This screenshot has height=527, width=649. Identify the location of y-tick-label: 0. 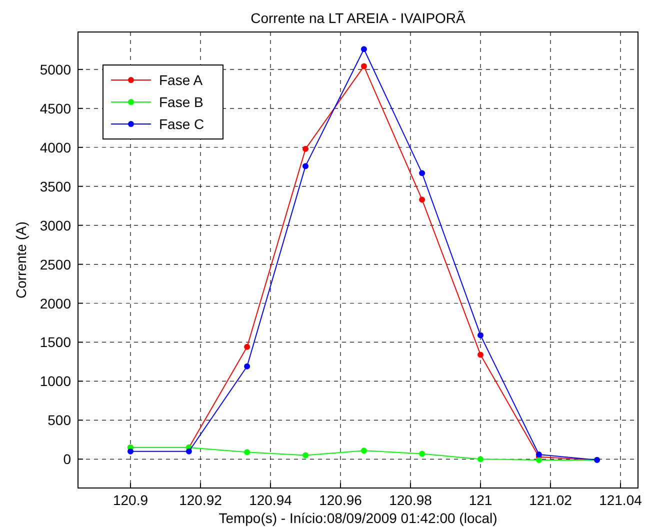
(67, 459).